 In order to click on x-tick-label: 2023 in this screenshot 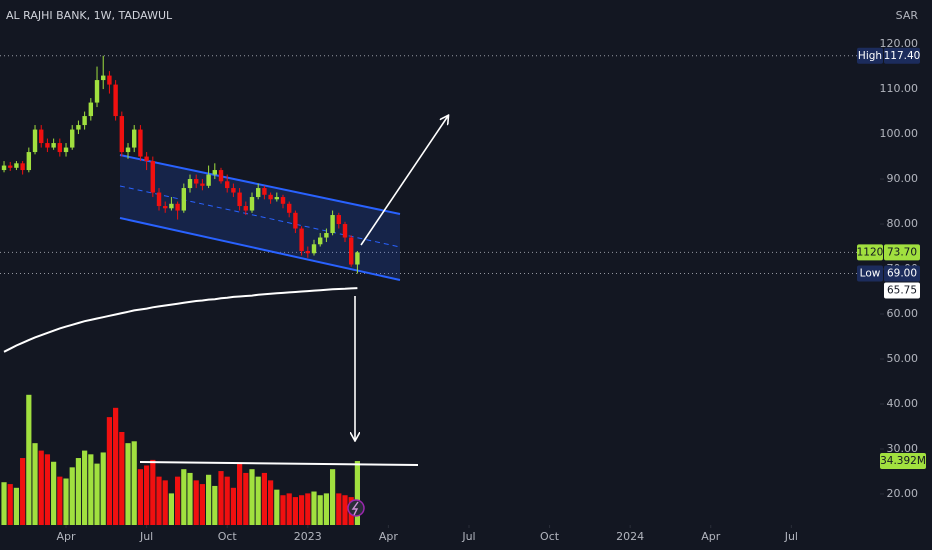, I will do `click(308, 536)`.